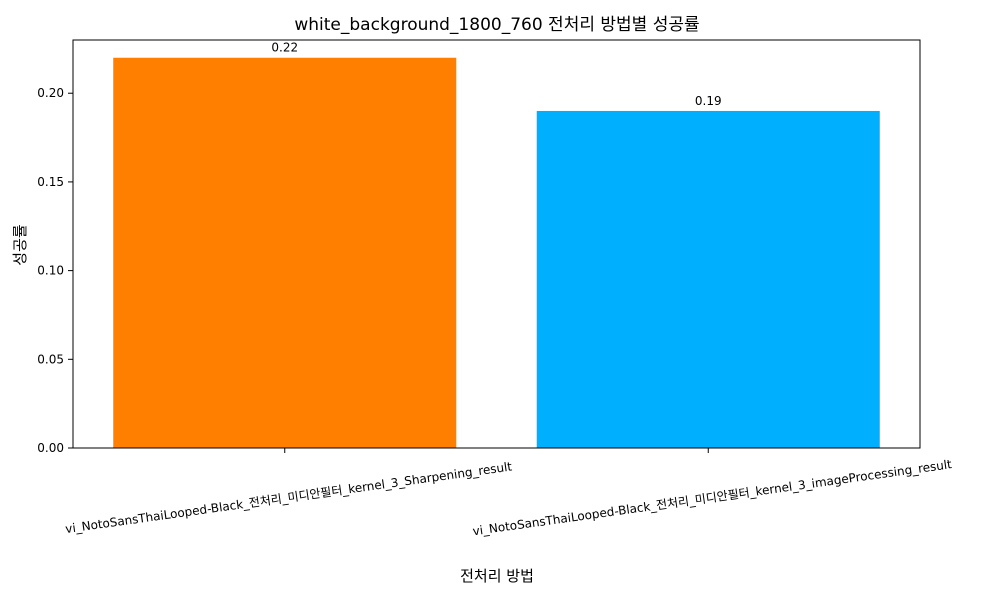  I want to click on data-label-1: 0.22, so click(284, 48).